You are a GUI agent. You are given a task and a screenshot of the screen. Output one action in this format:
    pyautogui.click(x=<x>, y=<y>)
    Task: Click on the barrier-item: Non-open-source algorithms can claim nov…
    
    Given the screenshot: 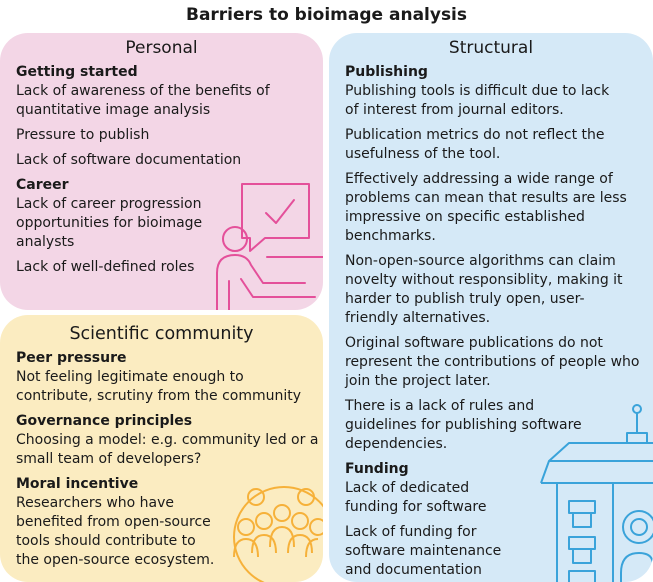 What is the action you would take?
    pyautogui.click(x=484, y=289)
    